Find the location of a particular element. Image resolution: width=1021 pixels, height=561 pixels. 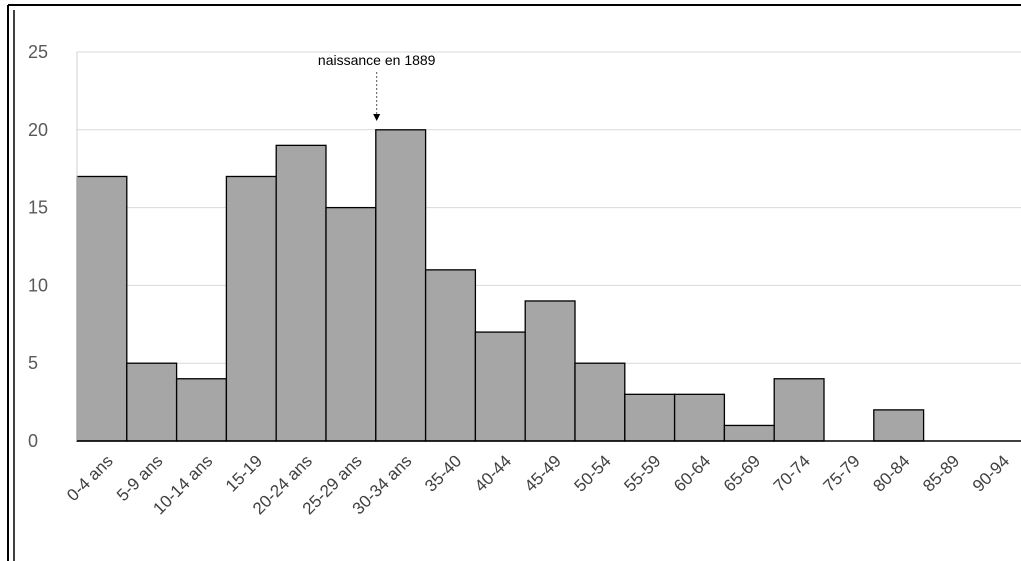

x-tick-label: 80-84 is located at coordinates (891, 473).